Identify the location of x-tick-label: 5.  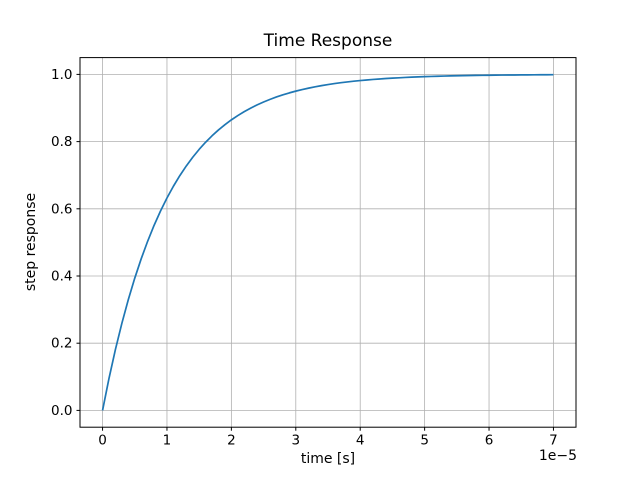
(424, 441).